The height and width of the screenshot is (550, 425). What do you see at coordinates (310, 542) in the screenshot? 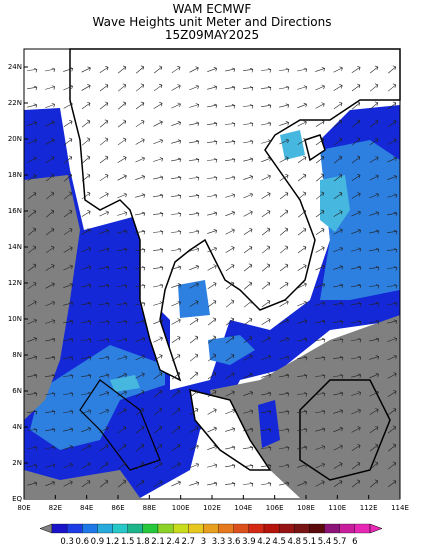
I see `colorbar-label: 5.1` at bounding box center [310, 542].